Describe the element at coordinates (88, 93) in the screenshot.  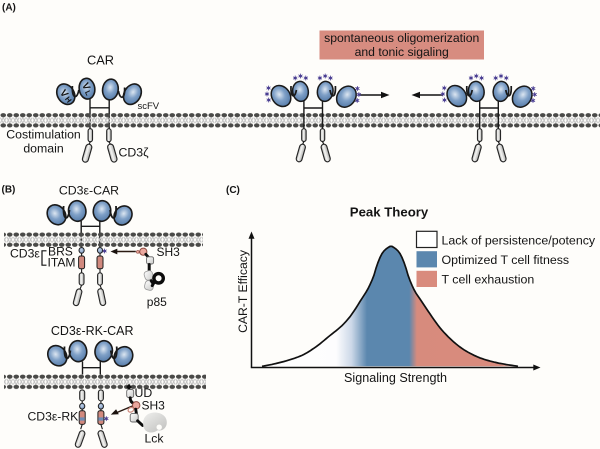
I see `svg-text: L` at that location.